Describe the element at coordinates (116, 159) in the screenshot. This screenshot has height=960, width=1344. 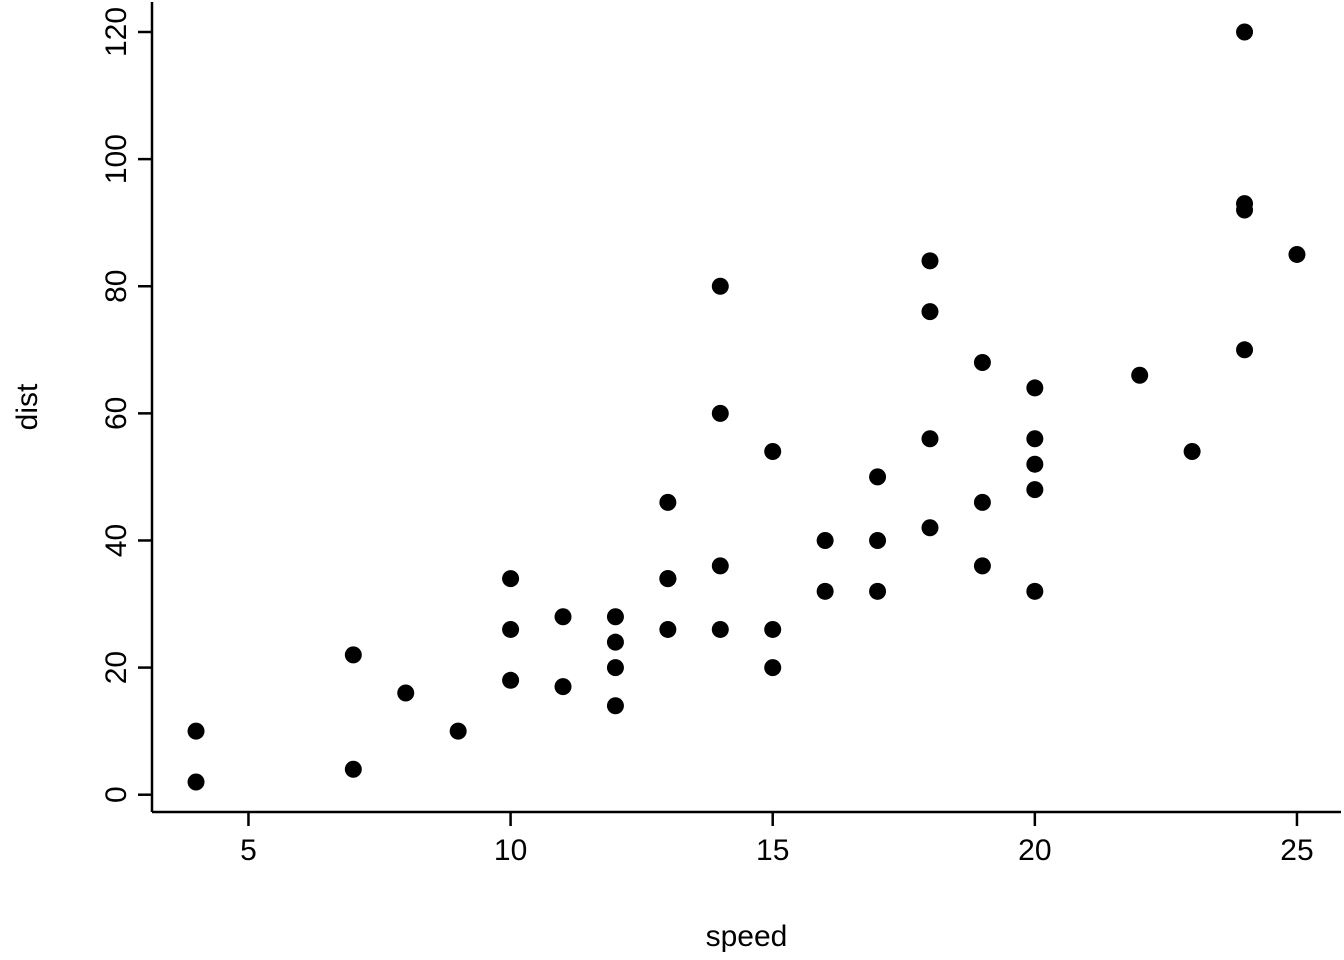
I see `y-tick-label: 100` at that location.